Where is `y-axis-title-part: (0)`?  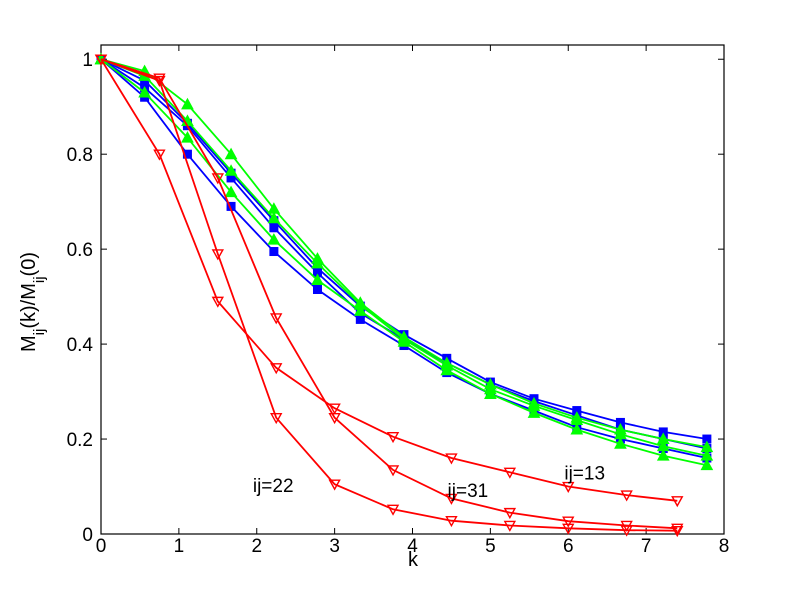
y-axis-title-part: (0) is located at coordinates (29, 264).